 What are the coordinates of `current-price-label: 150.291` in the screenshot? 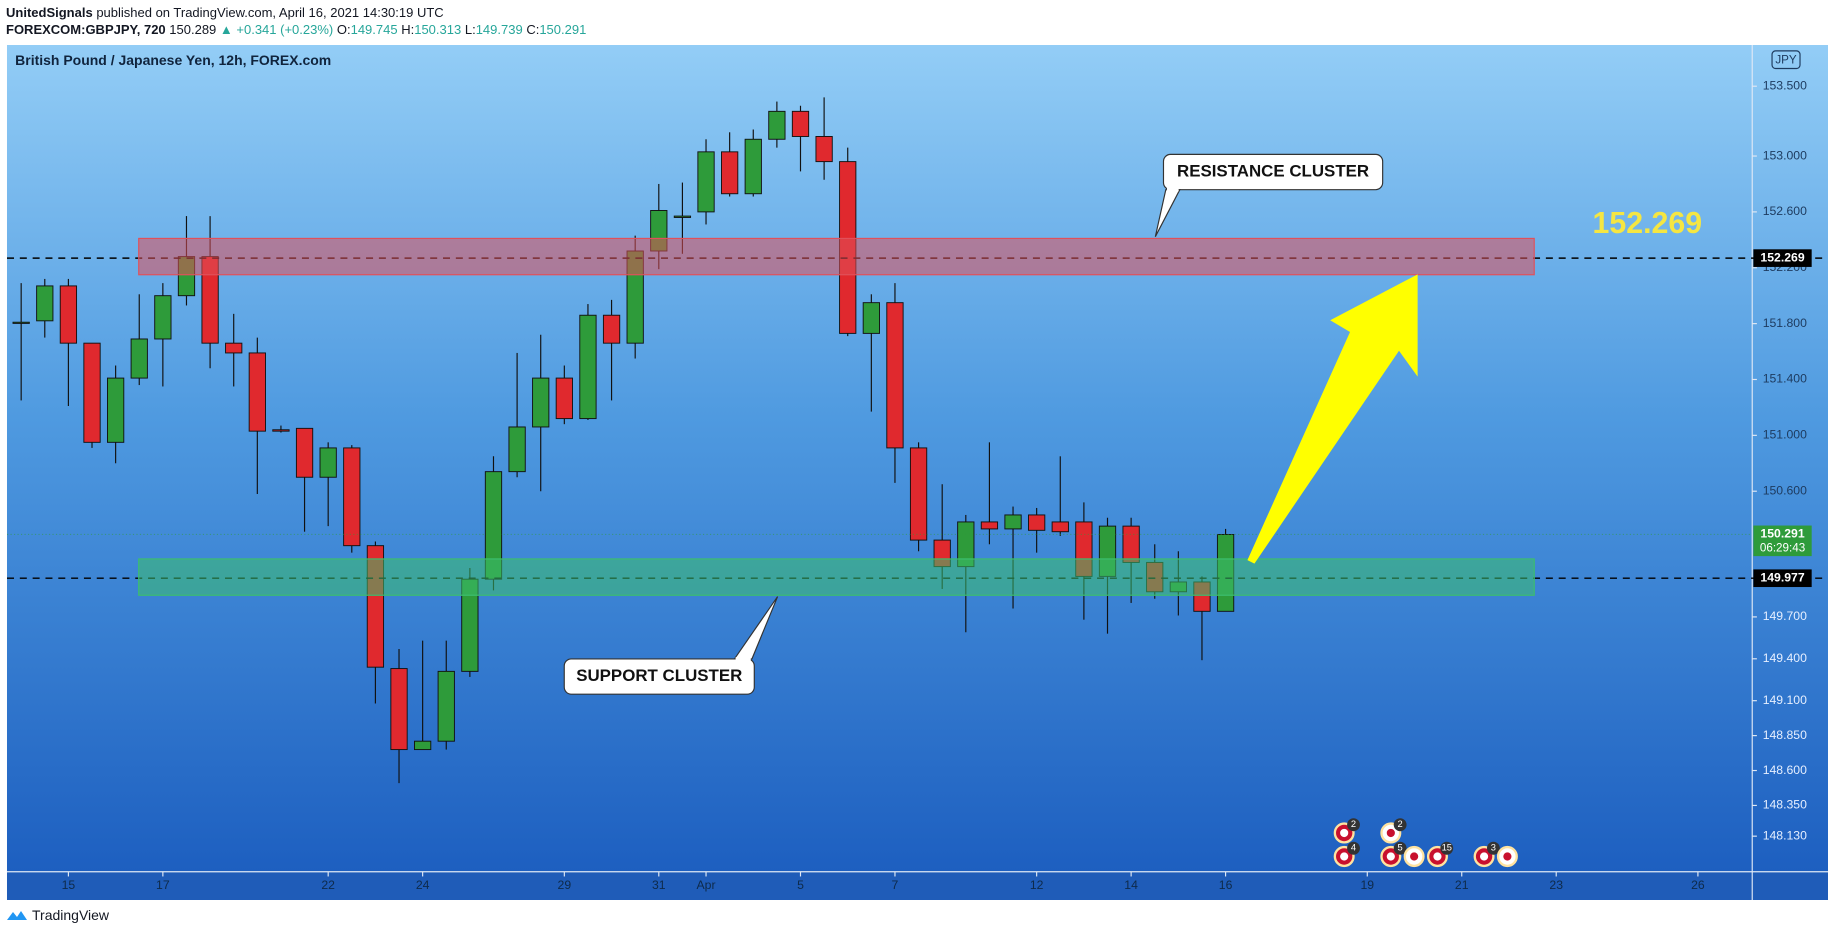 It's located at (1782, 534).